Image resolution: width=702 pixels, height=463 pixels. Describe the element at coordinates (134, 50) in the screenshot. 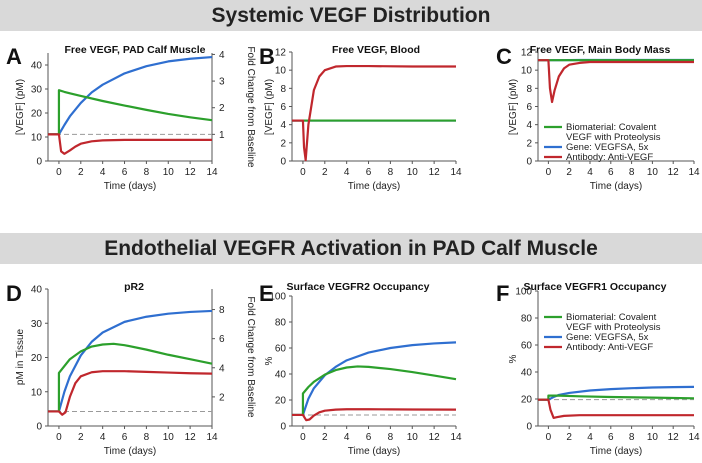

I see `chart-title: Free VEGF, PAD Calf Muscle` at that location.